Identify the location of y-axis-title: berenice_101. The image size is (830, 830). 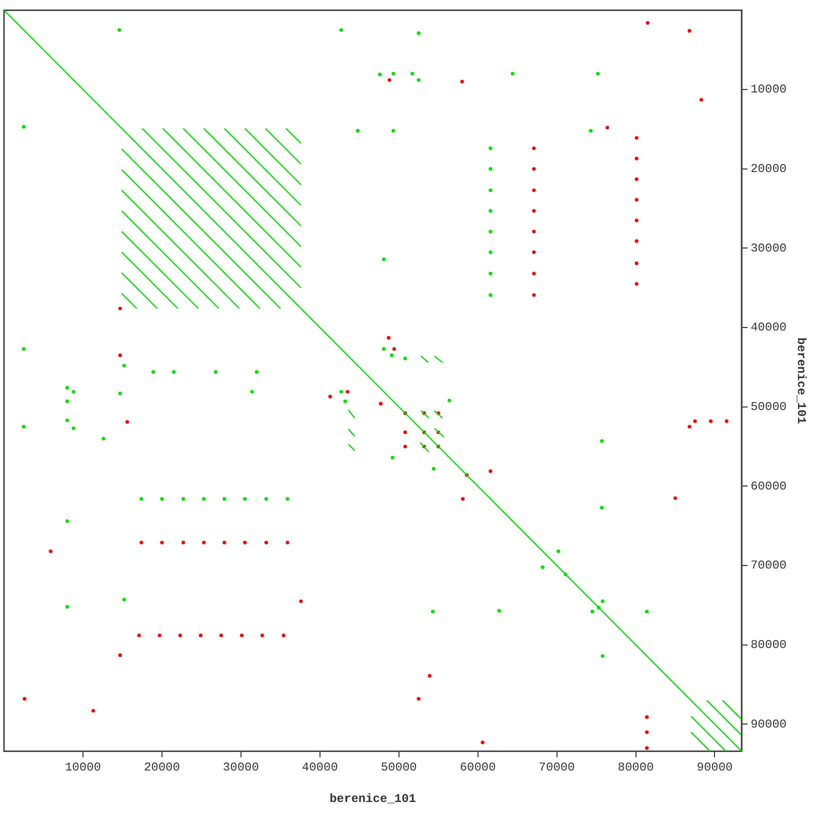
(801, 380).